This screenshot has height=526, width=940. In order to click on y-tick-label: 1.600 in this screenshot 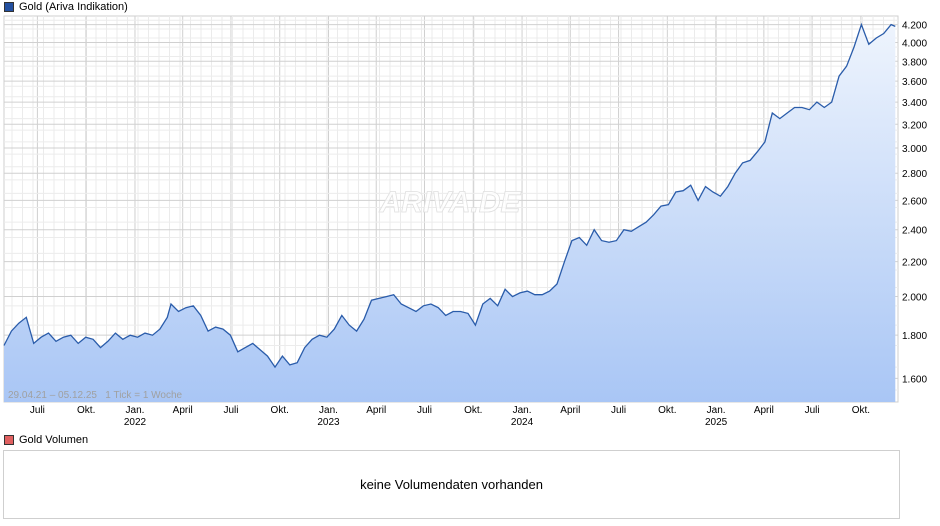, I will do `click(914, 379)`.